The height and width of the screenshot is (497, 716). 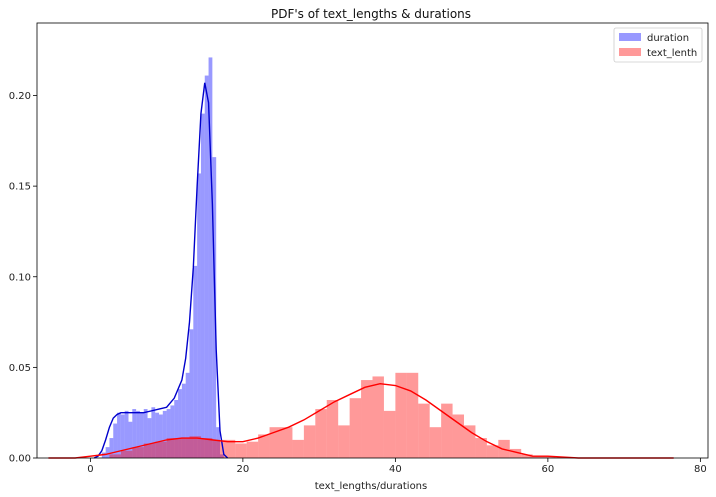 I want to click on text-lenth-kde-line, so click(x=361, y=420).